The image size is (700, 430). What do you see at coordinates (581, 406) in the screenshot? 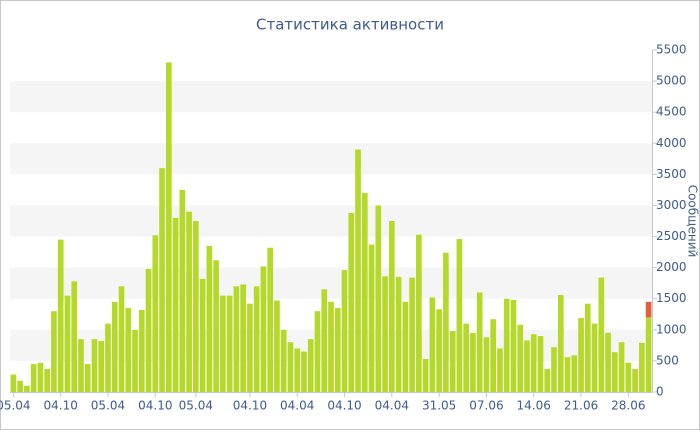
I see `x-tick-label: 21.06` at bounding box center [581, 406].